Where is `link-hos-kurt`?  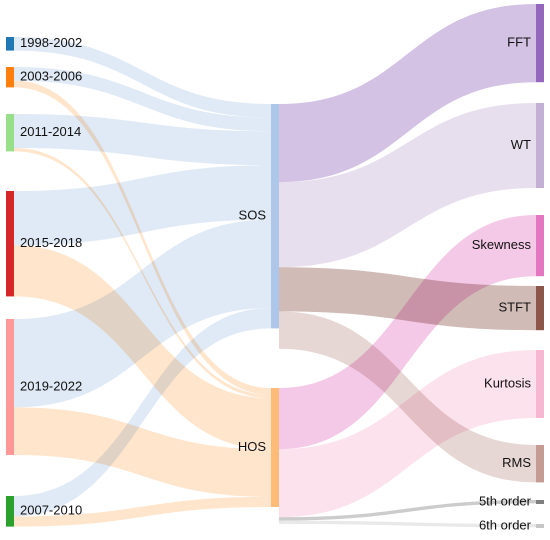 link-hos-kurt is located at coordinates (407, 434).